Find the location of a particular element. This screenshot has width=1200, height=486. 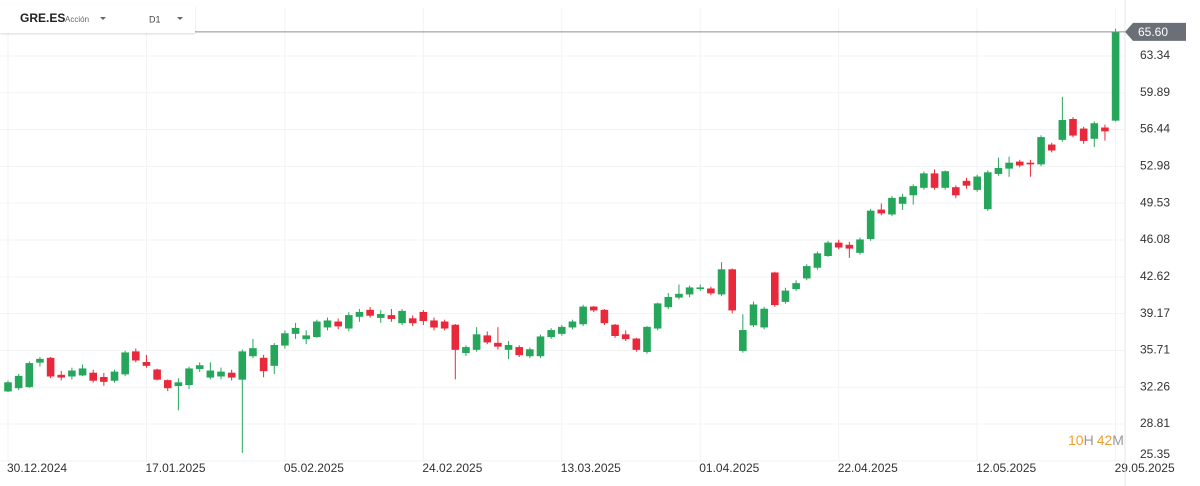

x-tick-label: 17.01.2025 is located at coordinates (175, 468).